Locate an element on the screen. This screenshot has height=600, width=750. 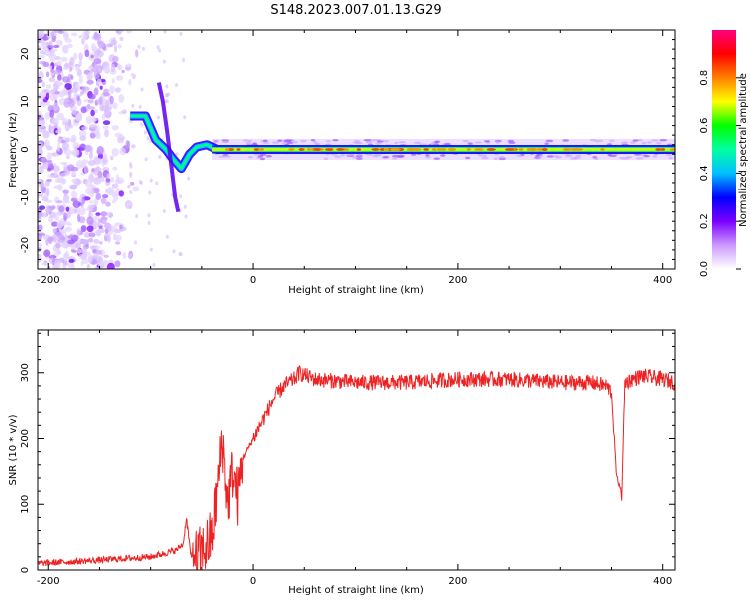
spectrogram-x-axis-label: Height of straight line (km) is located at coordinates (356, 290).